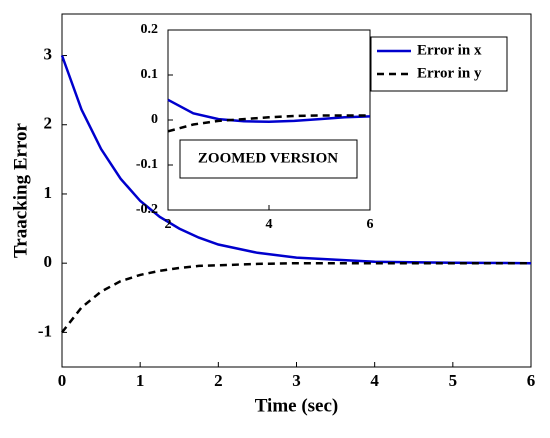 This screenshot has height=438, width=550. Describe the element at coordinates (62, 380) in the screenshot. I see `x-tick-label: 0` at that location.